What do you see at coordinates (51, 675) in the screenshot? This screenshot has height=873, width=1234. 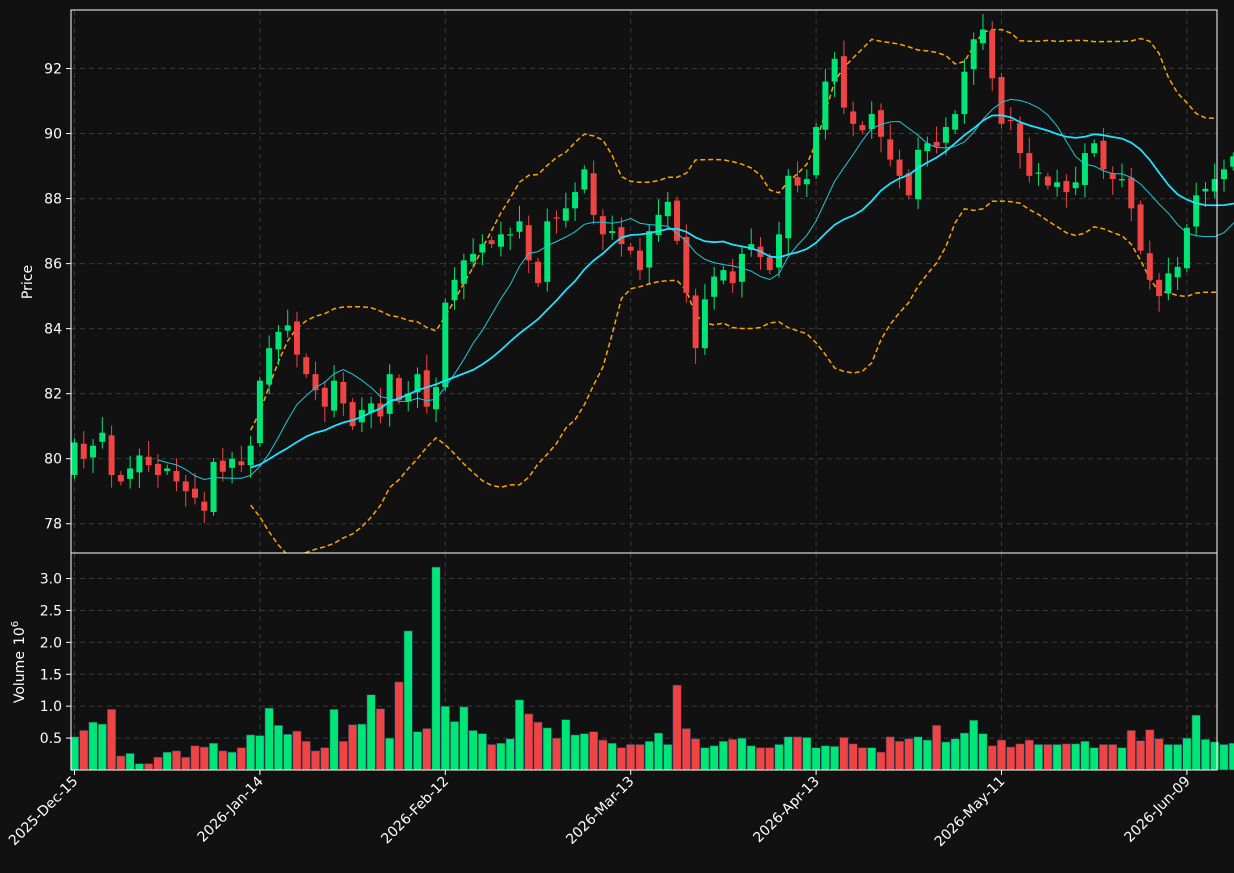 I see `volume-tick-label: 1.5` at bounding box center [51, 675].